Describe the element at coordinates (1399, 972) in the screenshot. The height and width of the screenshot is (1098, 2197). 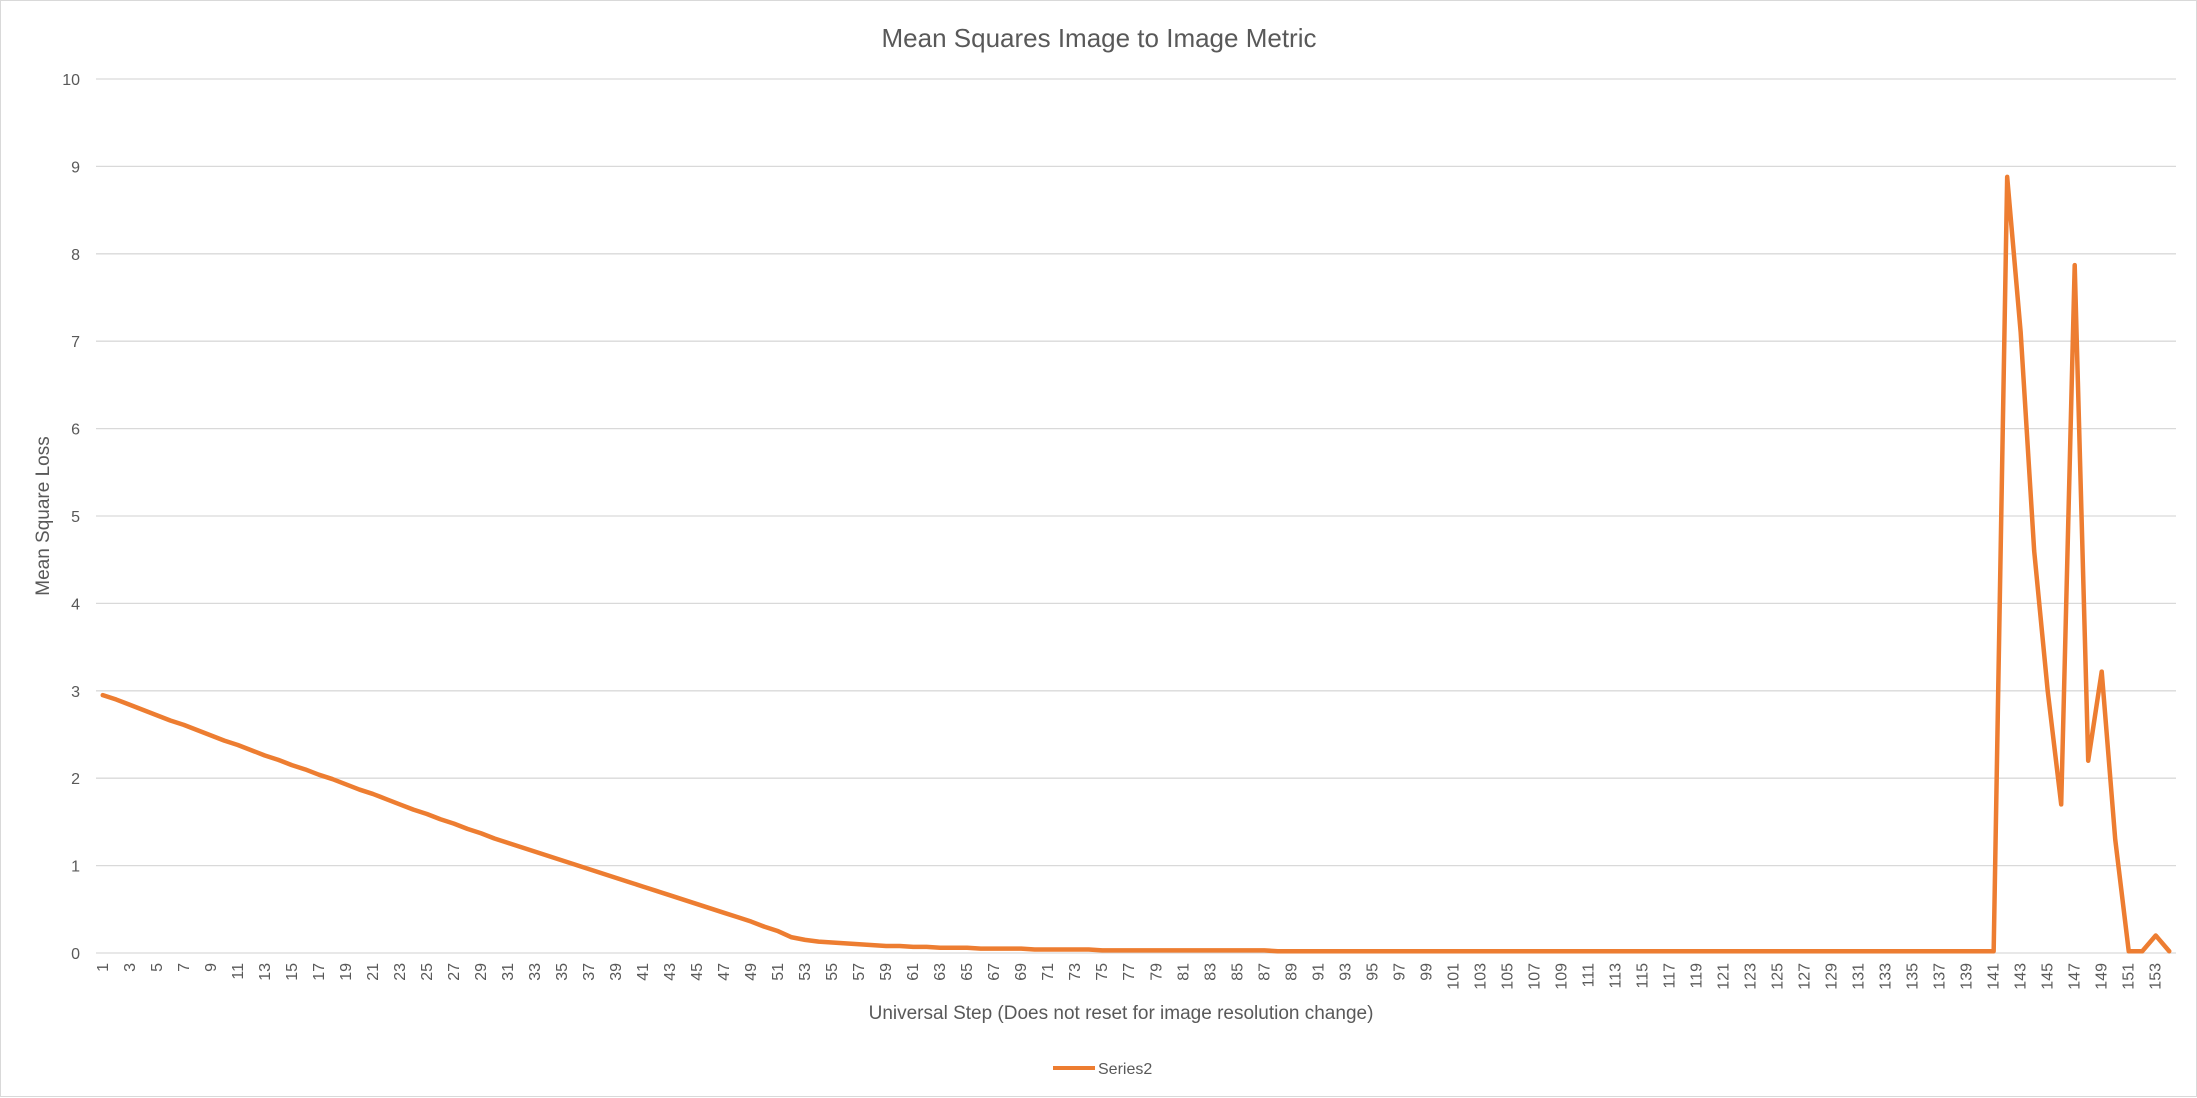
I see `x-tick-label: 97` at that location.